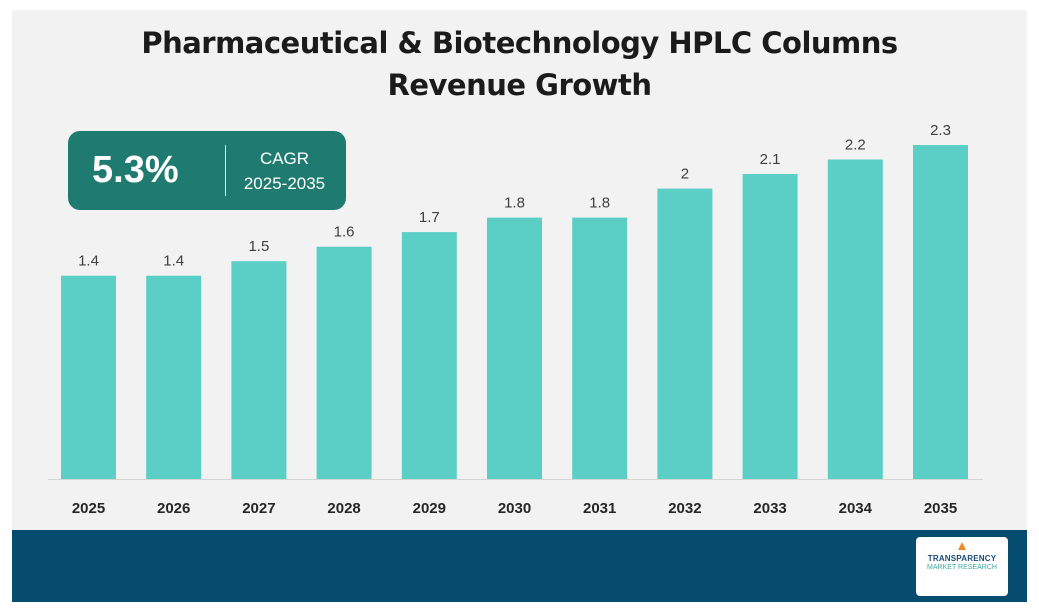 The height and width of the screenshot is (615, 1039). I want to click on footer-bar, so click(519, 566).